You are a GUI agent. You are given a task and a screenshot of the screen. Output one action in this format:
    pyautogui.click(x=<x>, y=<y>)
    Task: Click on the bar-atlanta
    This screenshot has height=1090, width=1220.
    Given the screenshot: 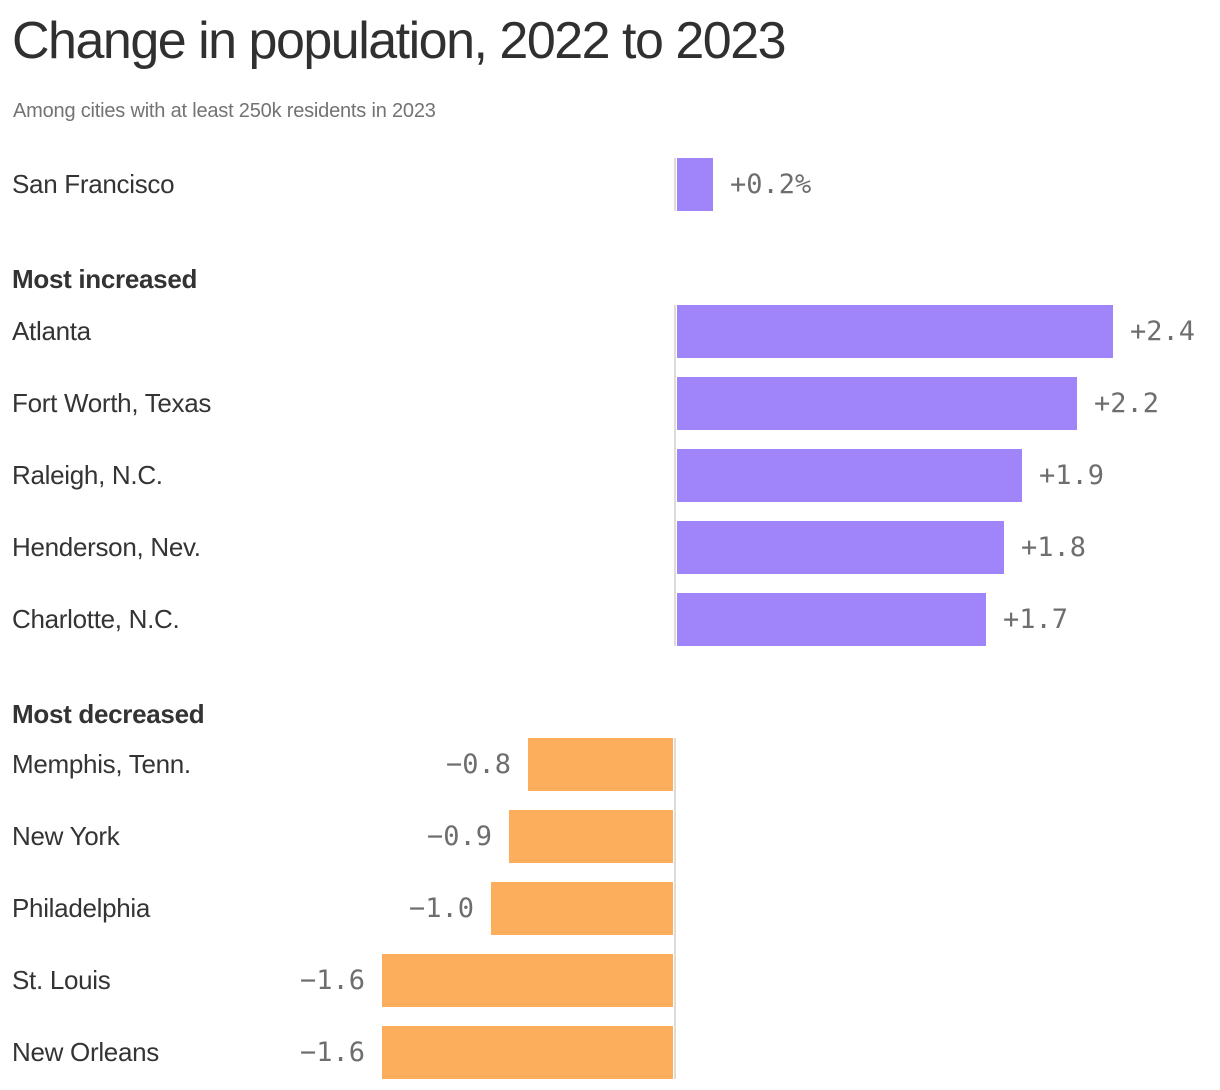 What is the action you would take?
    pyautogui.click(x=895, y=331)
    